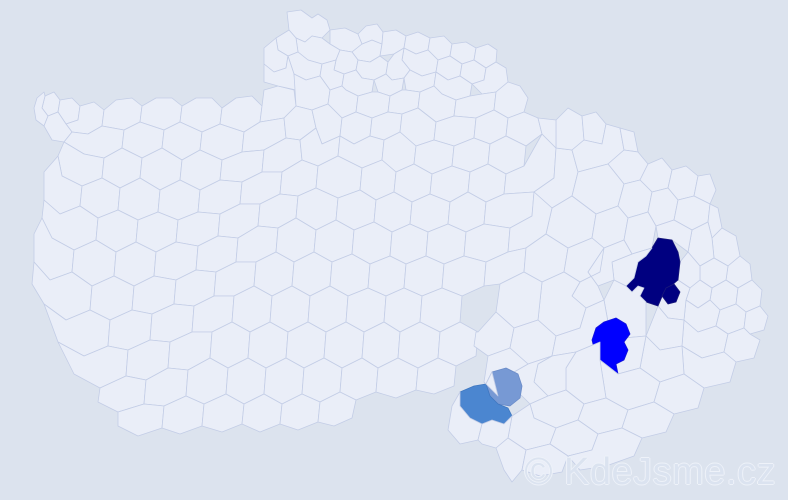 The height and width of the screenshot is (500, 788). I want to click on region-highlighted-tail, so click(671, 294).